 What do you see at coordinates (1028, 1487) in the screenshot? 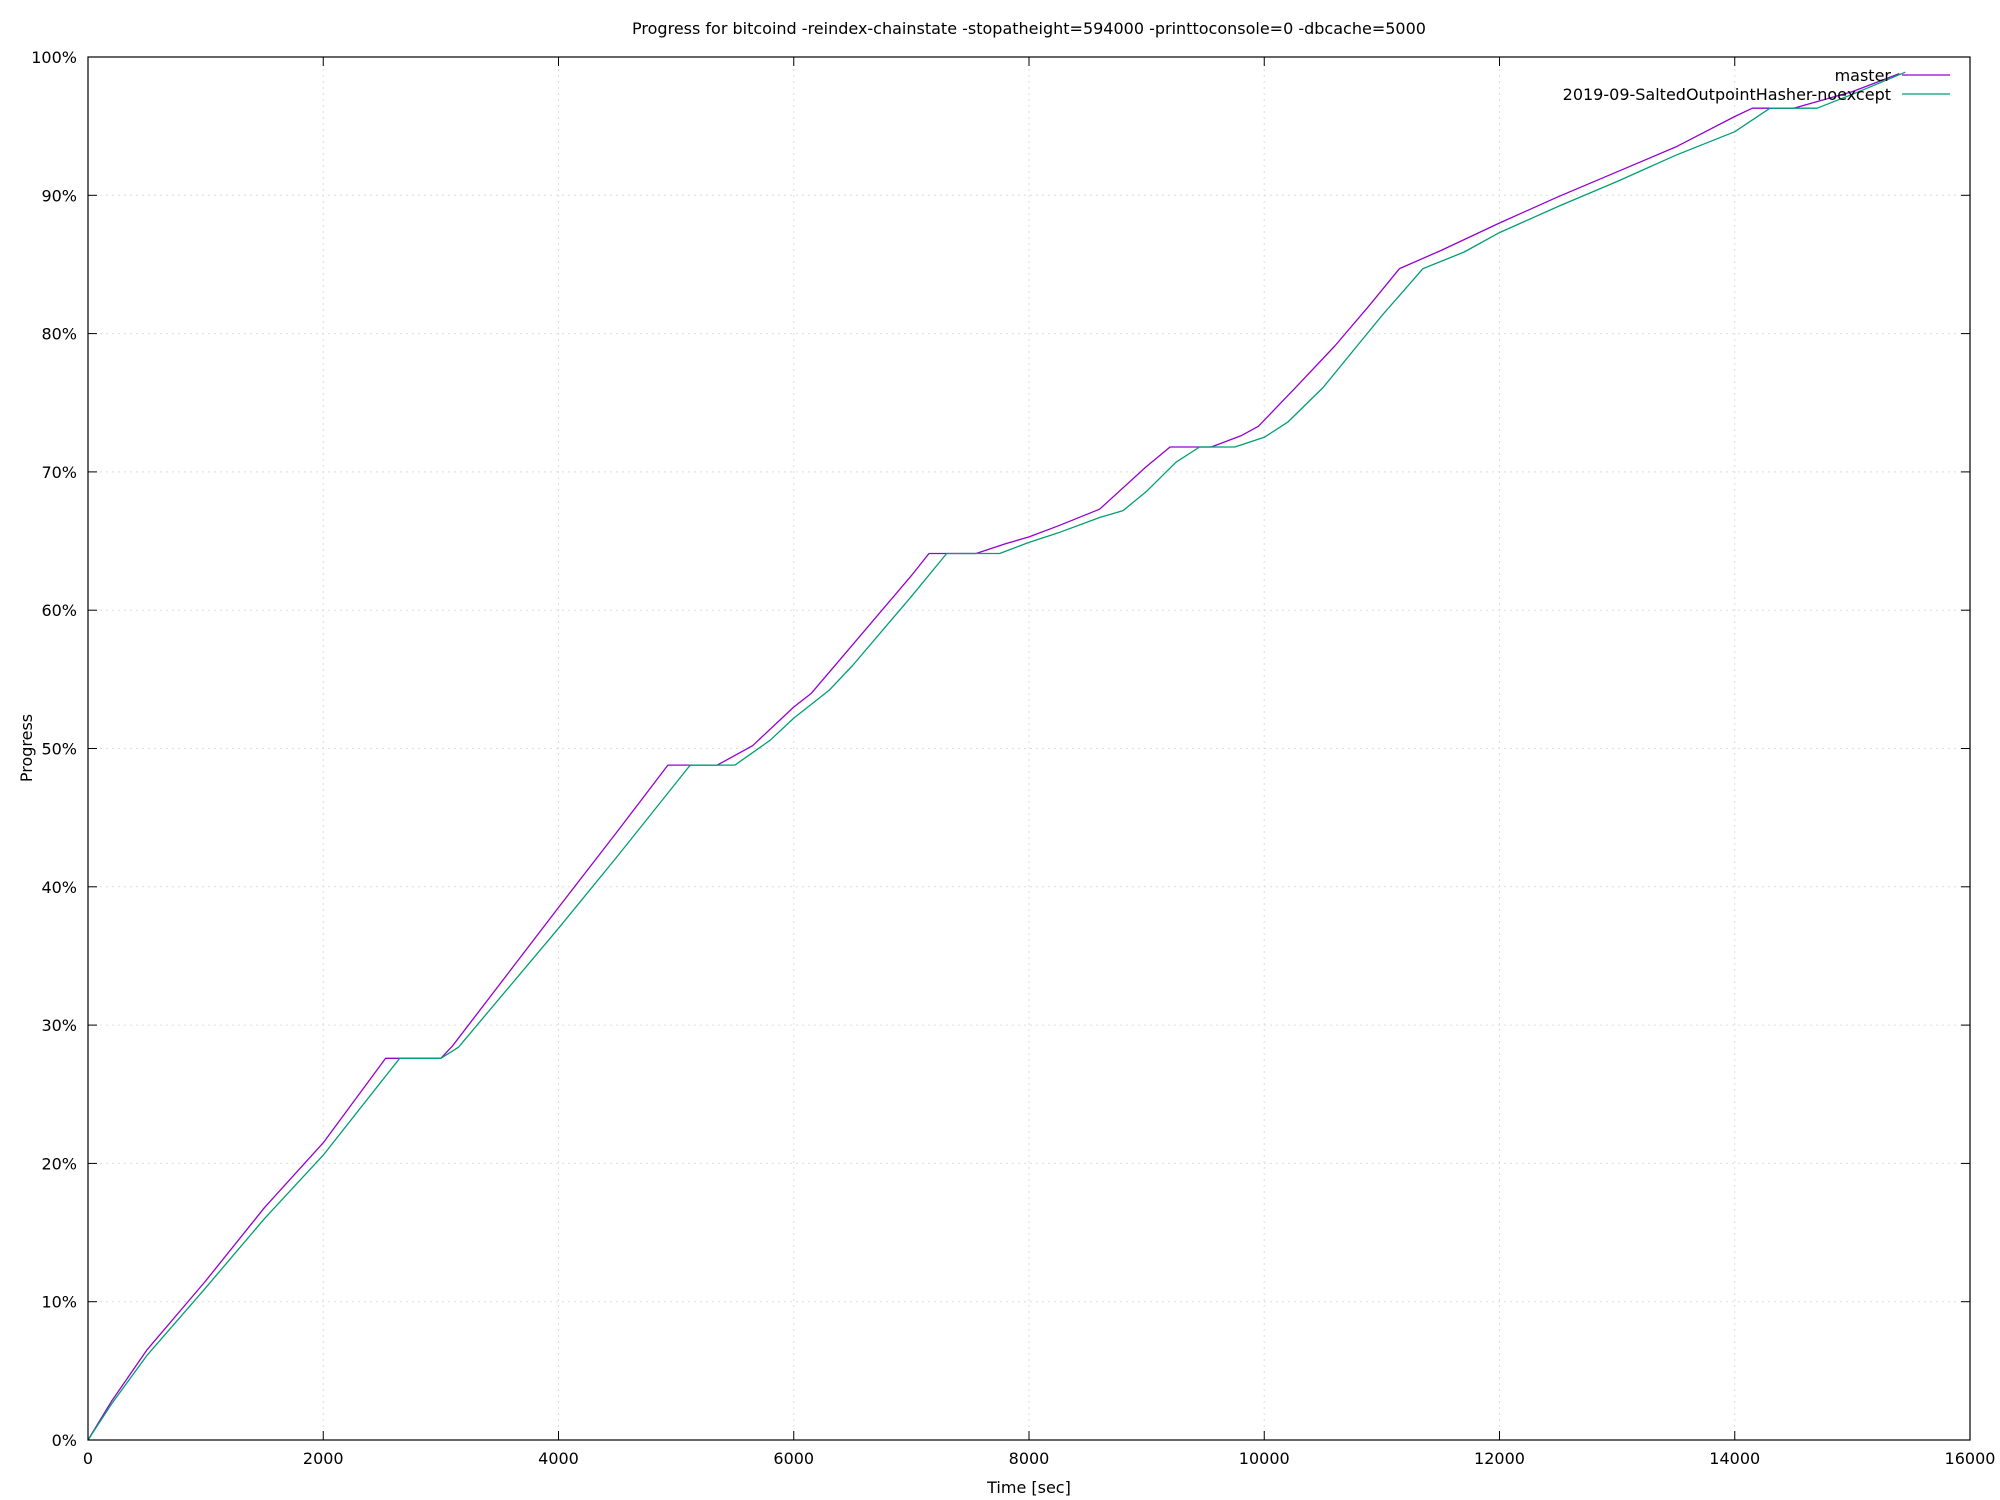
I see `x-axis-label: Time [sec]` at bounding box center [1028, 1487].